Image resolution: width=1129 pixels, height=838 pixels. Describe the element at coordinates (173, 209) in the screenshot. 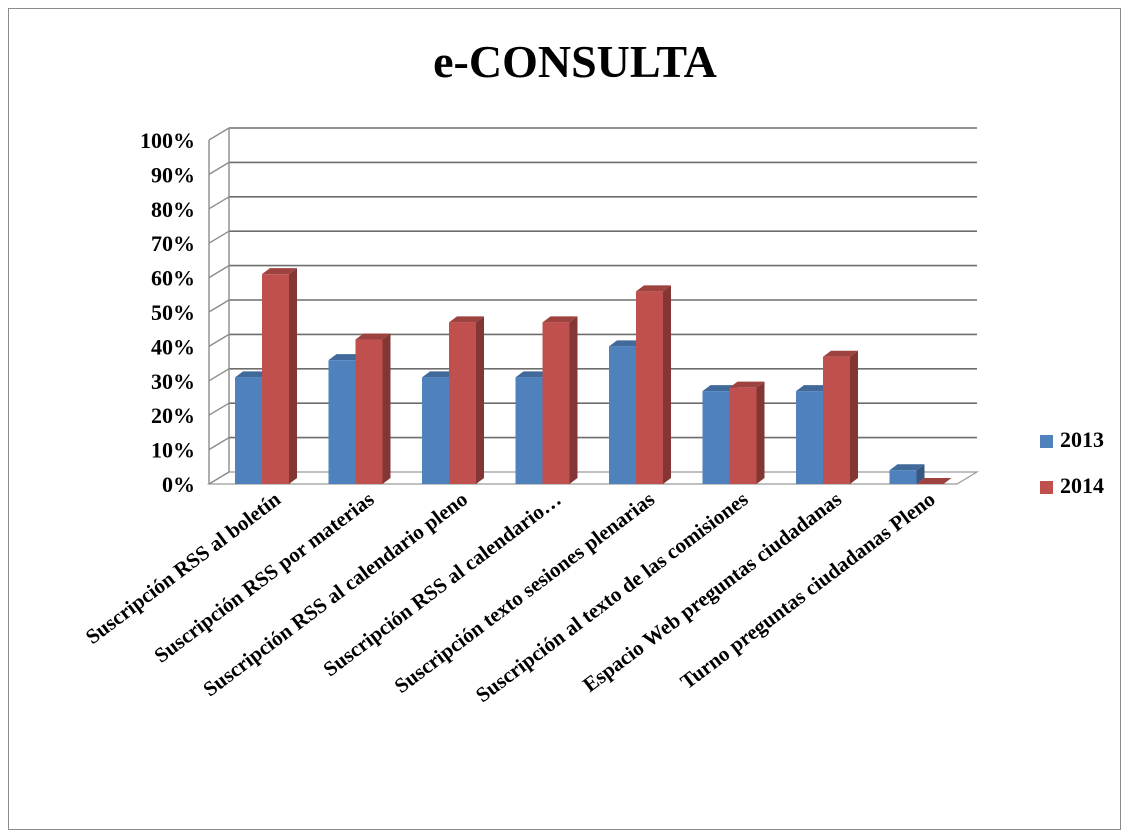

I see `y-tick-label: 80%` at that location.